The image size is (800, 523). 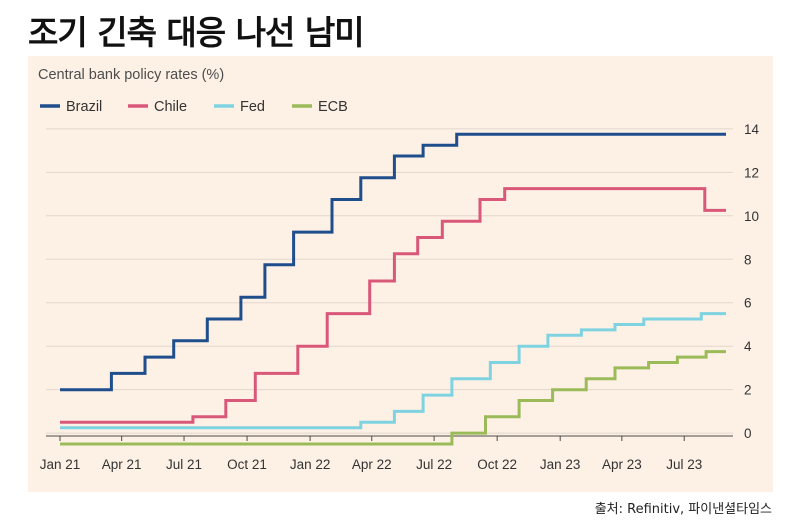 What do you see at coordinates (748, 259) in the screenshot?
I see `y-tick-label: 8` at bounding box center [748, 259].